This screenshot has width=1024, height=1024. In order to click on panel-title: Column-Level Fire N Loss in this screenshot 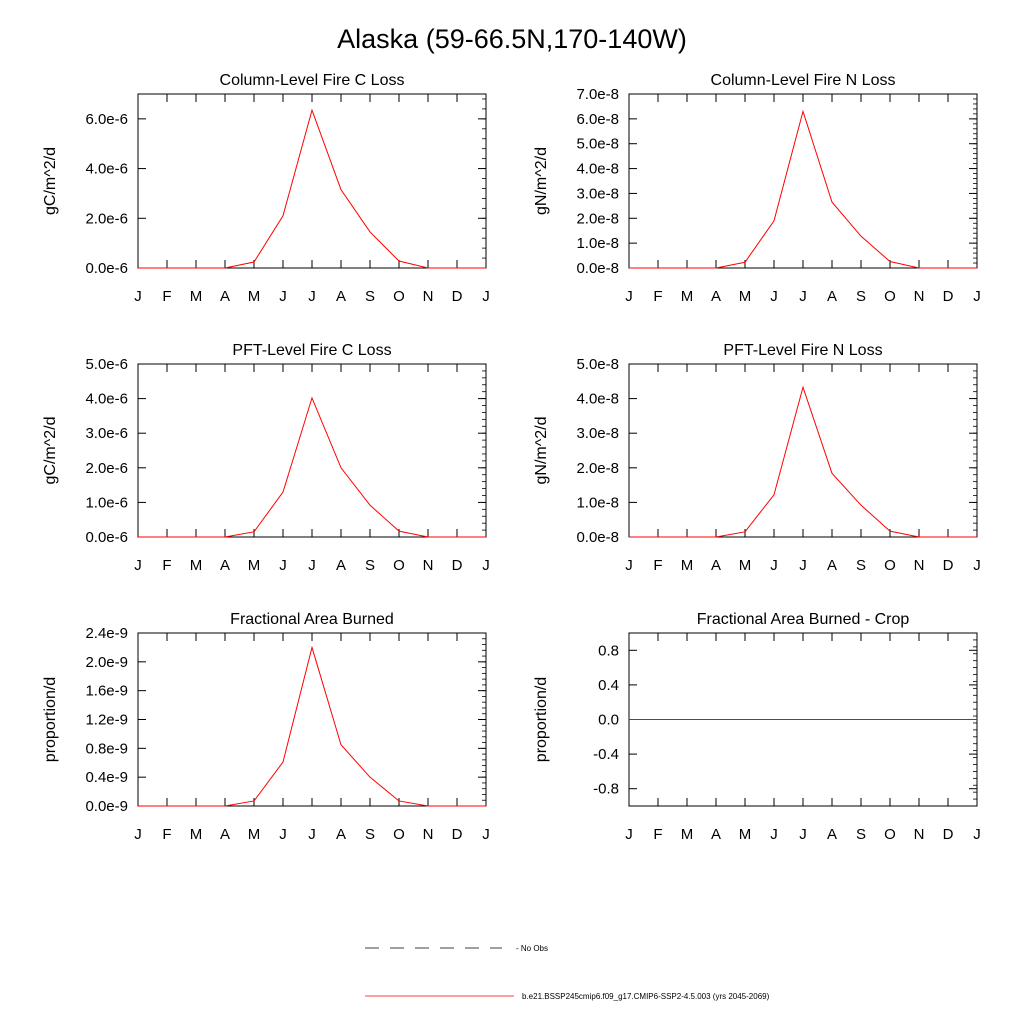, I will do `click(803, 80)`.